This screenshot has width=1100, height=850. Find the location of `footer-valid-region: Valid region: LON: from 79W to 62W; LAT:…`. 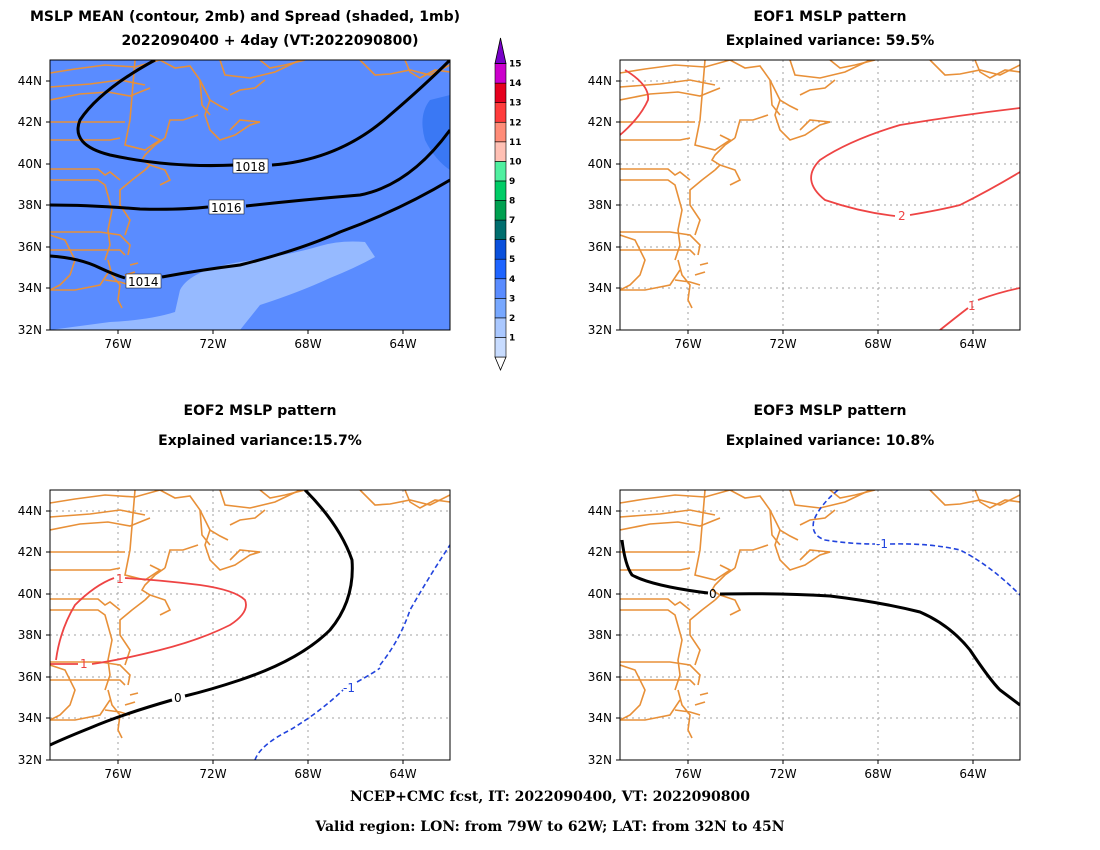

footer-valid-region: Valid region: LON: from 79W to 62W; LAT:… is located at coordinates (550, 827).